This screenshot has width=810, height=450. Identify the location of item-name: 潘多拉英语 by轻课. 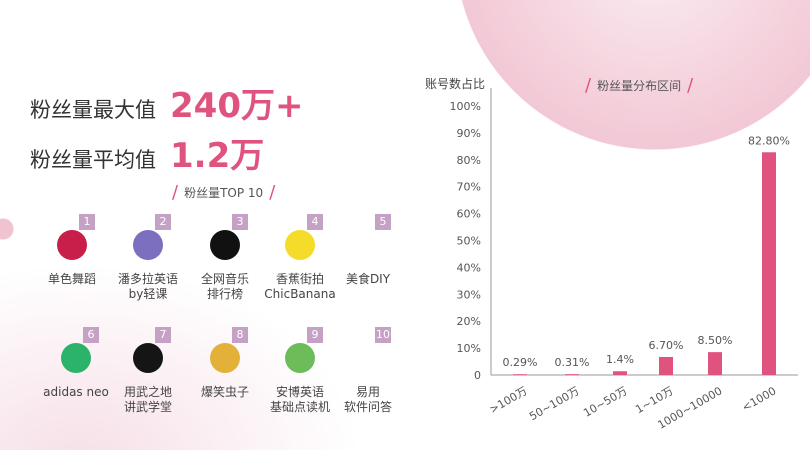
(148, 287).